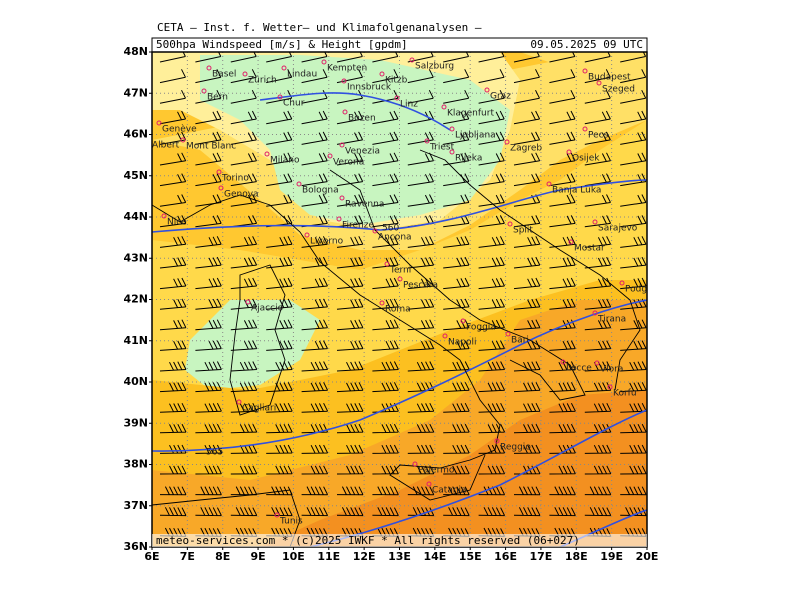  I want to click on city-label: Pescara, so click(420, 286).